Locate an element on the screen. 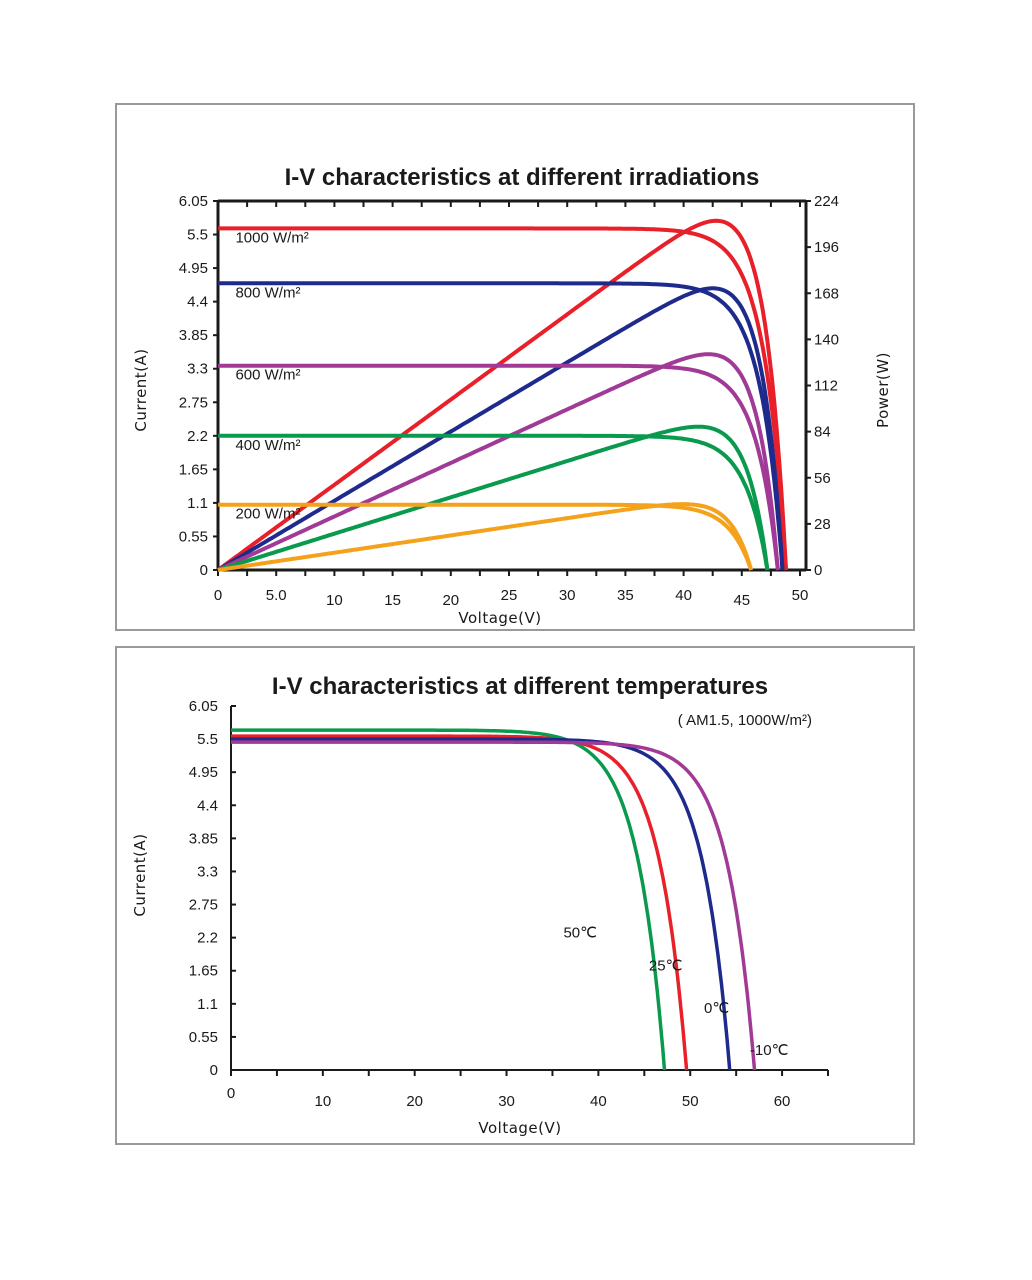 The image size is (1032, 1280). chart1-y2-tick-label: 224 is located at coordinates (826, 201).